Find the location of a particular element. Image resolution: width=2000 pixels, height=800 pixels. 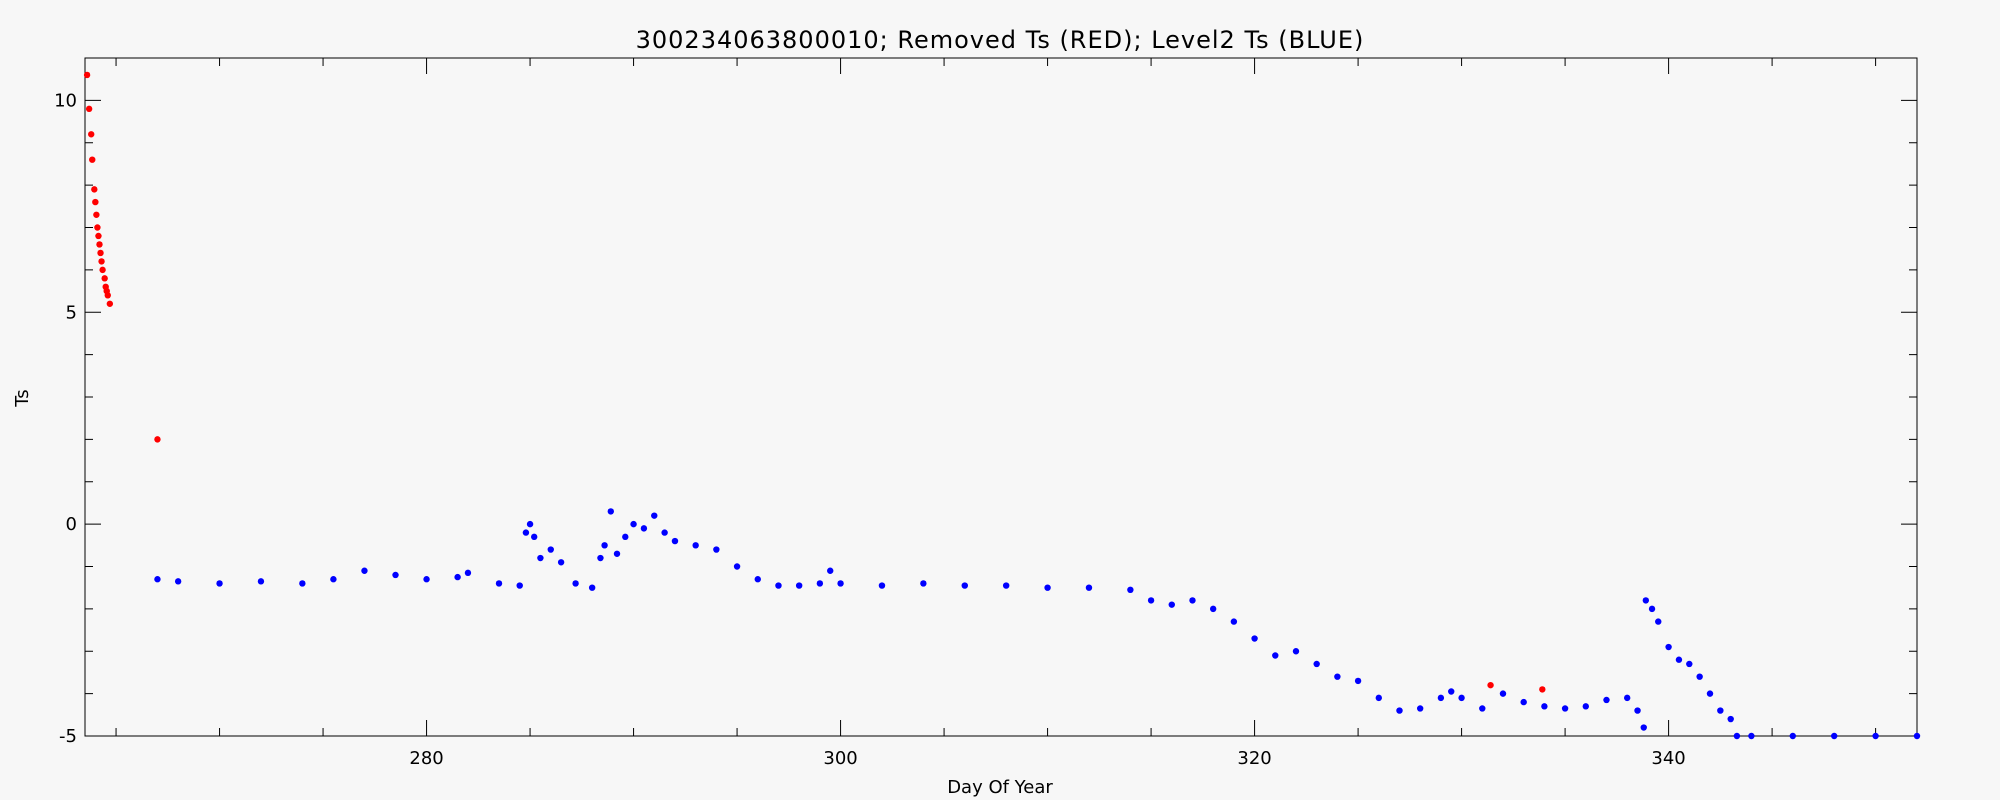

x-axis-label: Day Of Year is located at coordinates (1000, 787).